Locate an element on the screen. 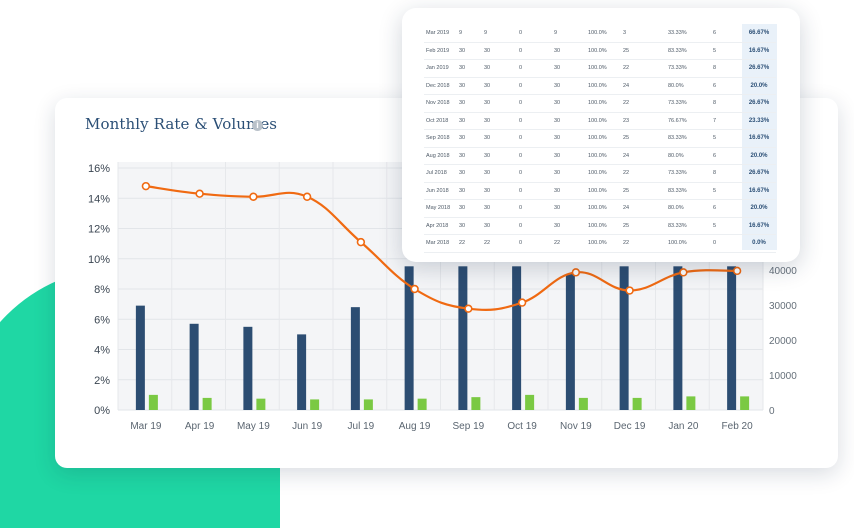  y-tick-label: 14% is located at coordinates (99, 199).